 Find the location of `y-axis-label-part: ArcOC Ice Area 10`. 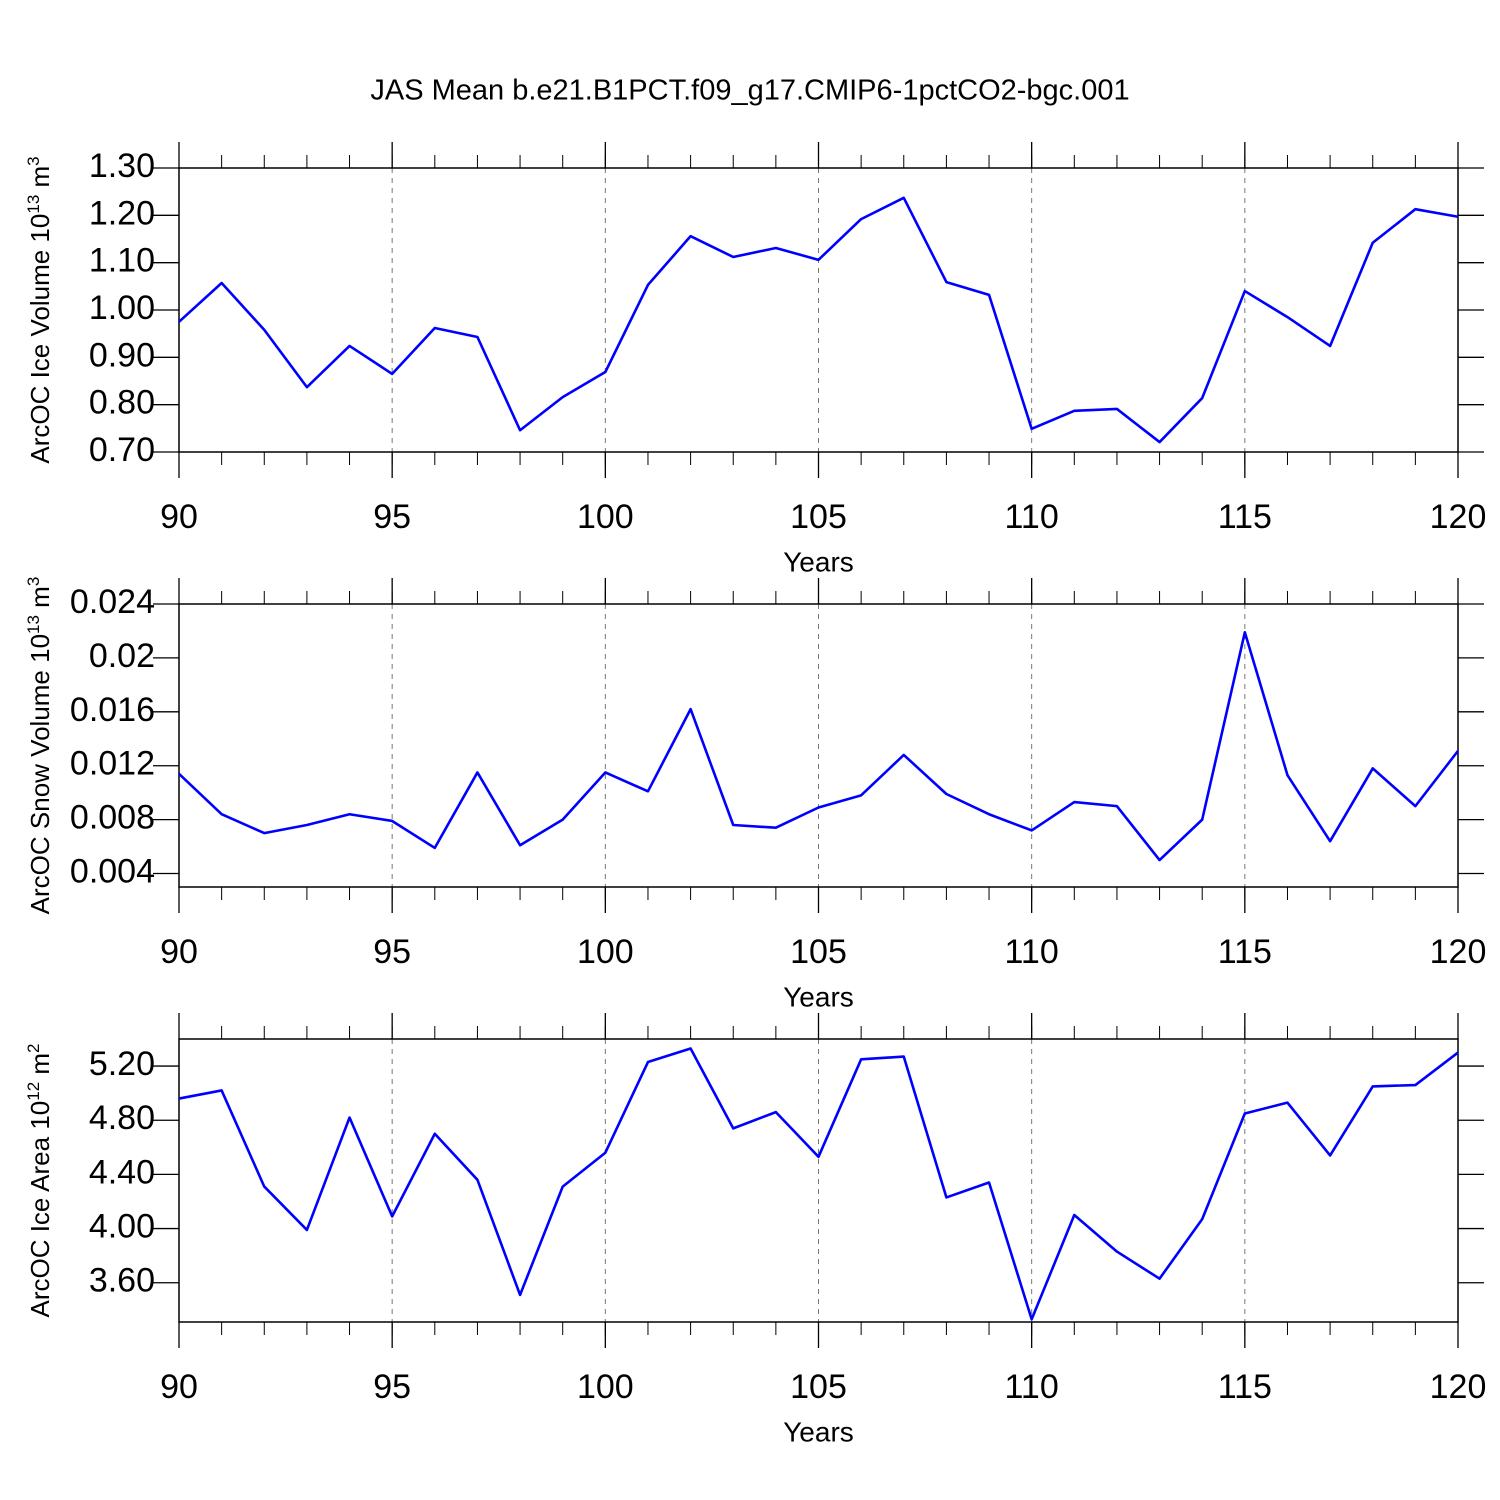

y-axis-label-part: ArcOC Ice Area 10 is located at coordinates (40, 1209).